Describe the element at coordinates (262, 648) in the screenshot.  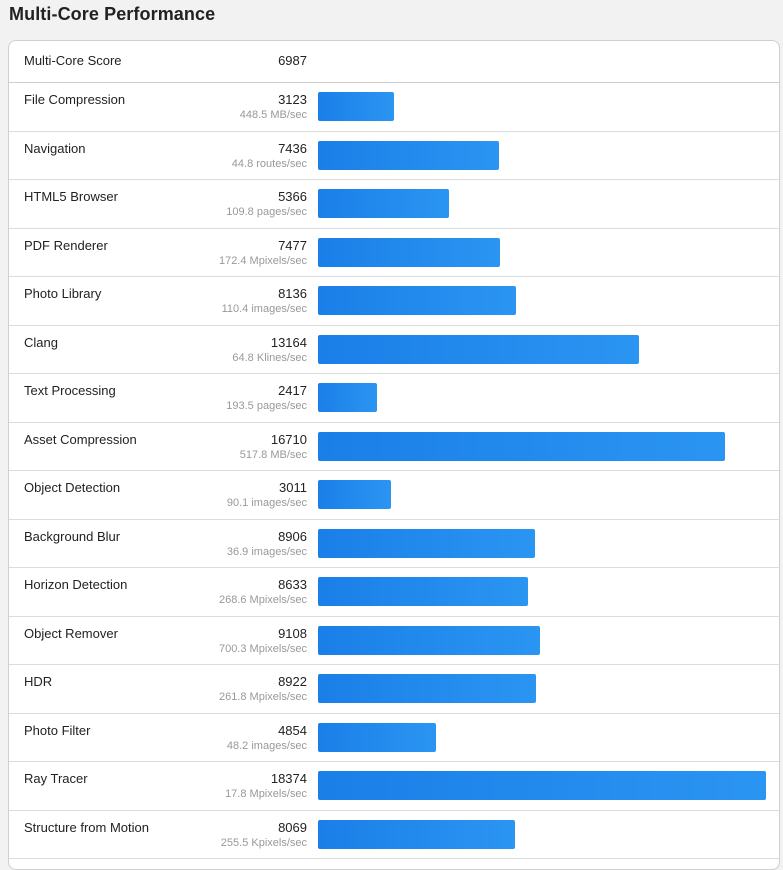
I see `benchmark-rate: 700.3 Mpixels/sec` at that location.